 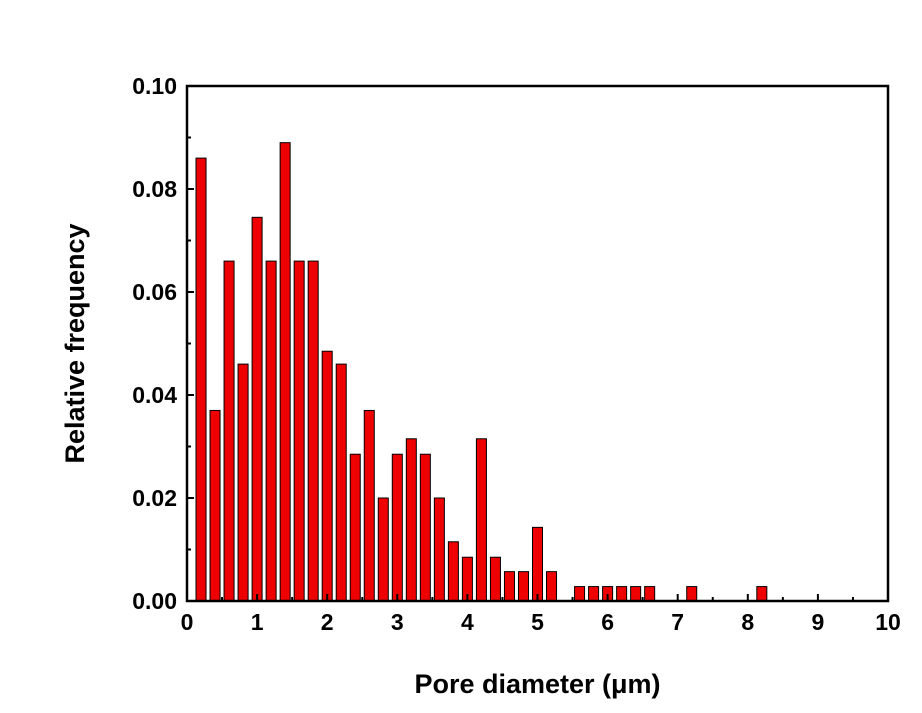 What do you see at coordinates (257, 622) in the screenshot?
I see `x-tick-label: 1` at bounding box center [257, 622].